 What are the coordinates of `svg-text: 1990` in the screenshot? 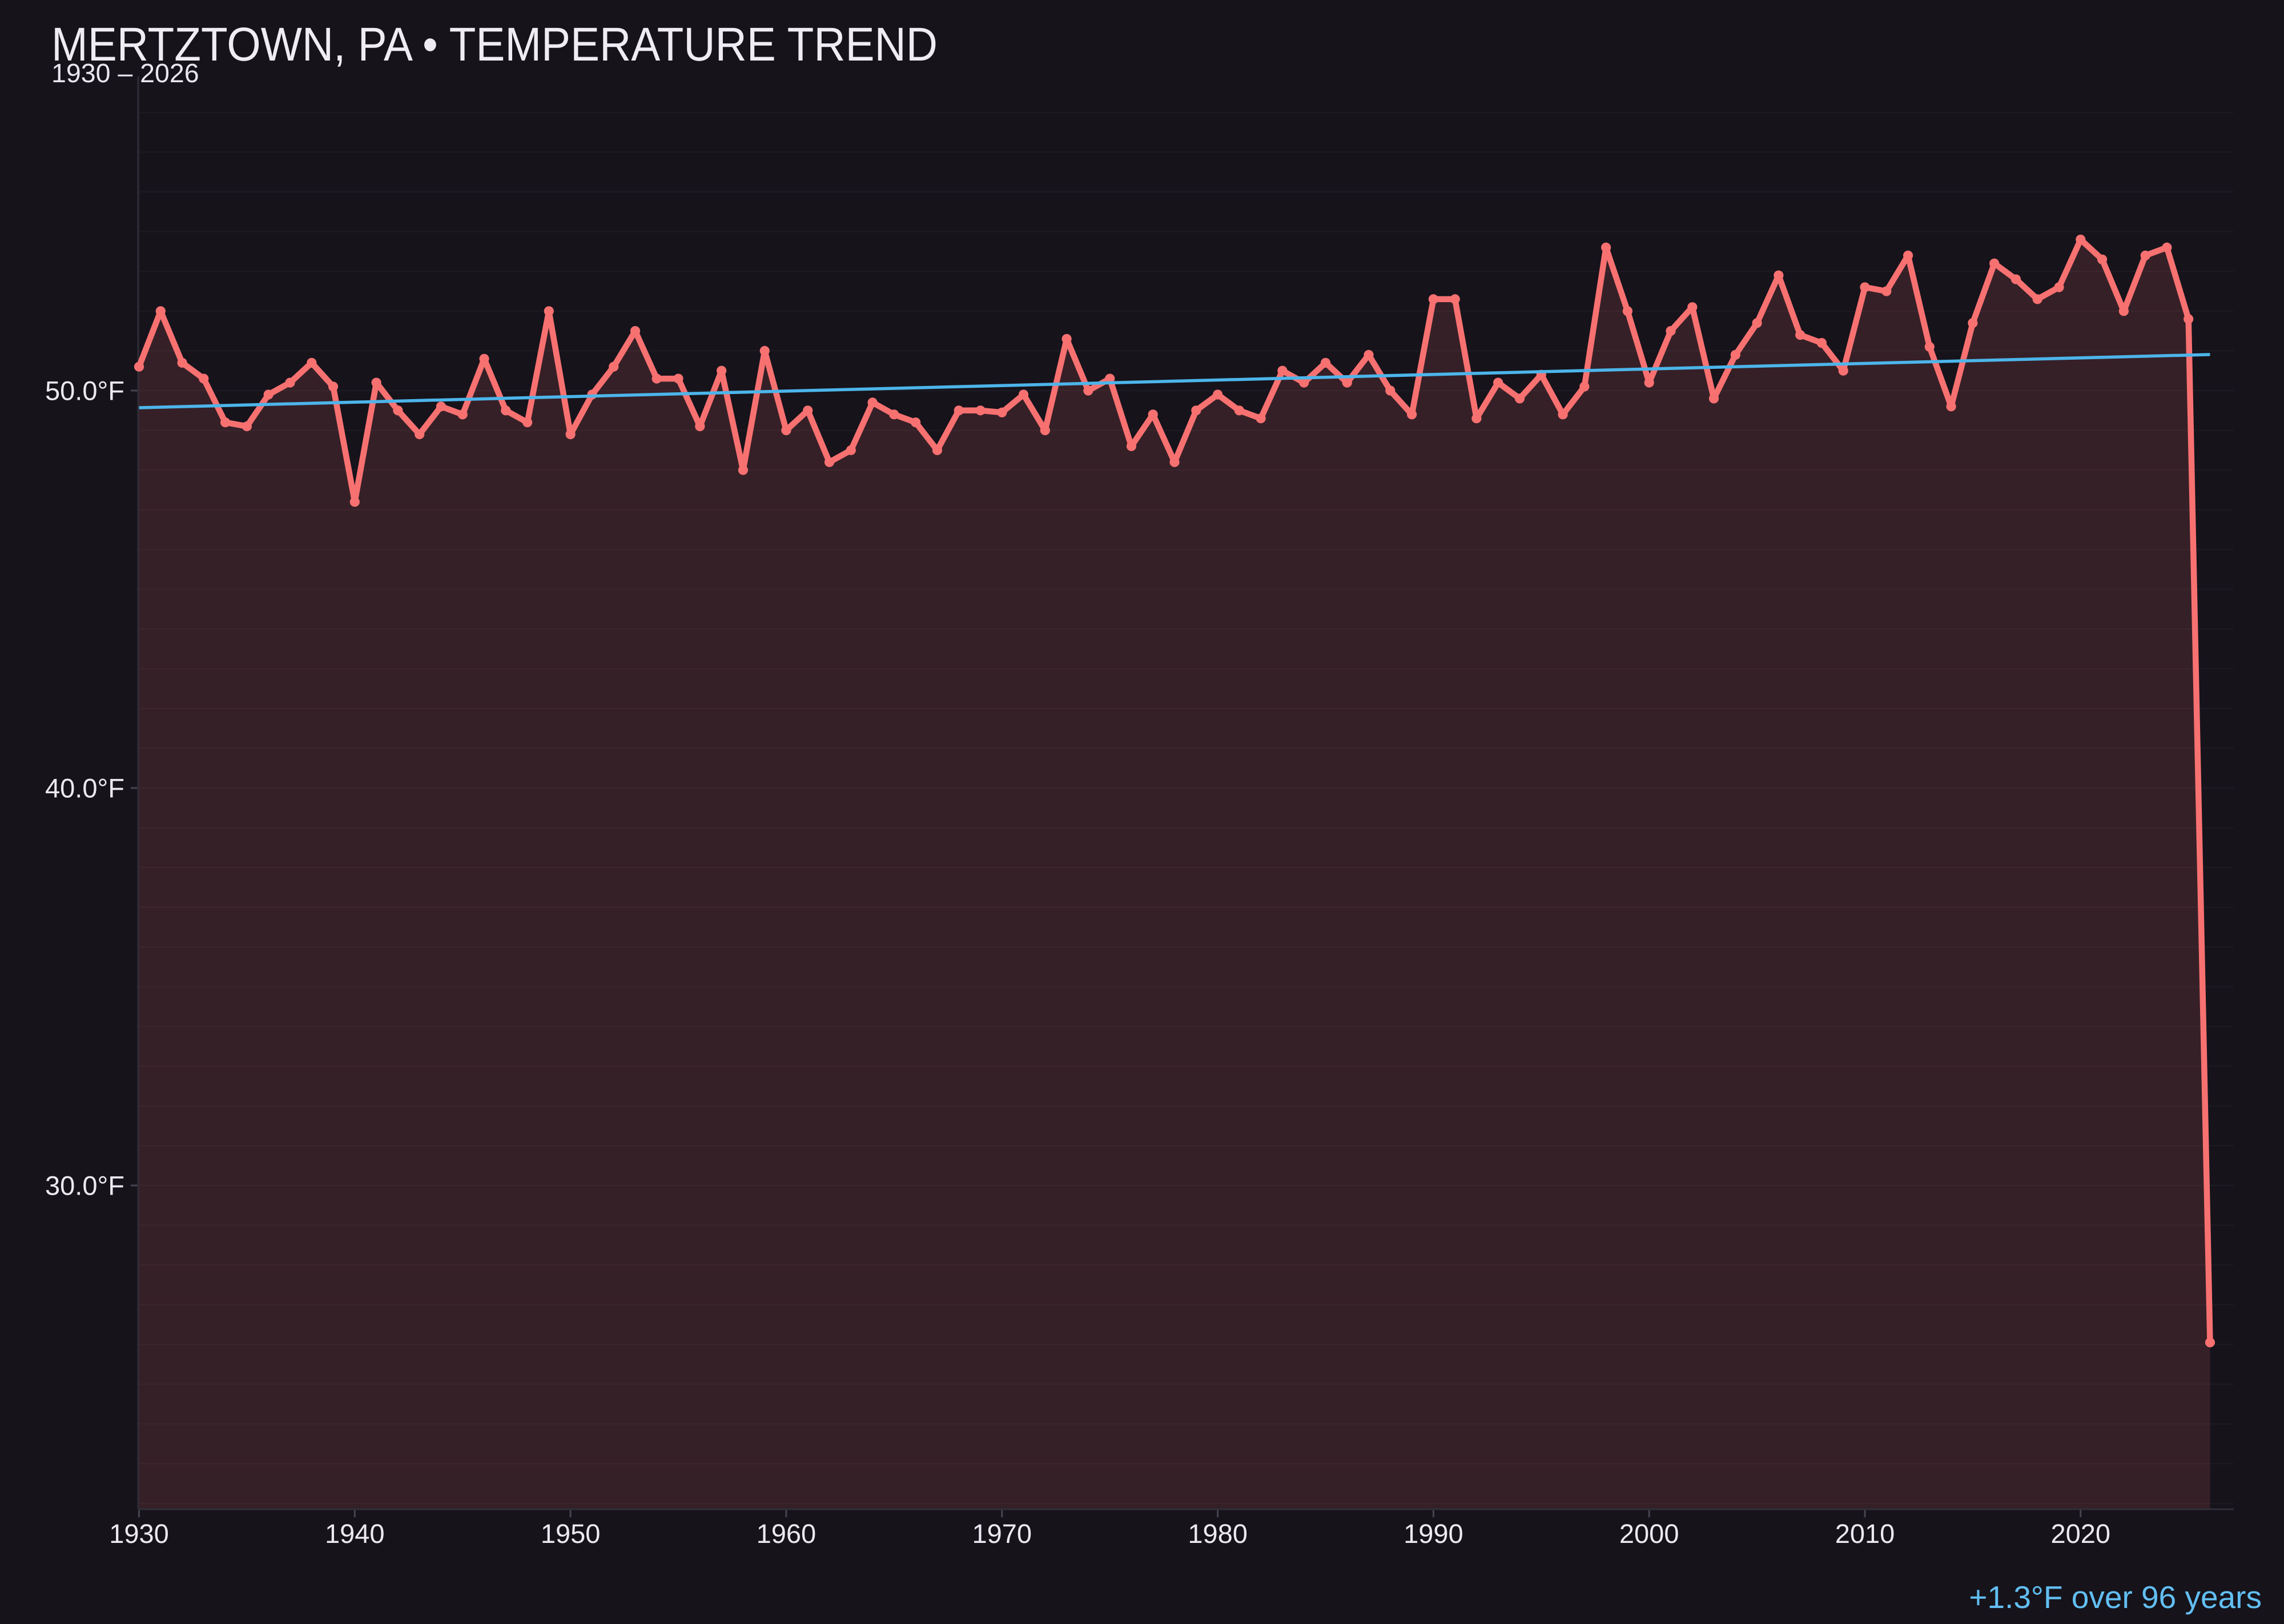 It's located at (1433, 1533).